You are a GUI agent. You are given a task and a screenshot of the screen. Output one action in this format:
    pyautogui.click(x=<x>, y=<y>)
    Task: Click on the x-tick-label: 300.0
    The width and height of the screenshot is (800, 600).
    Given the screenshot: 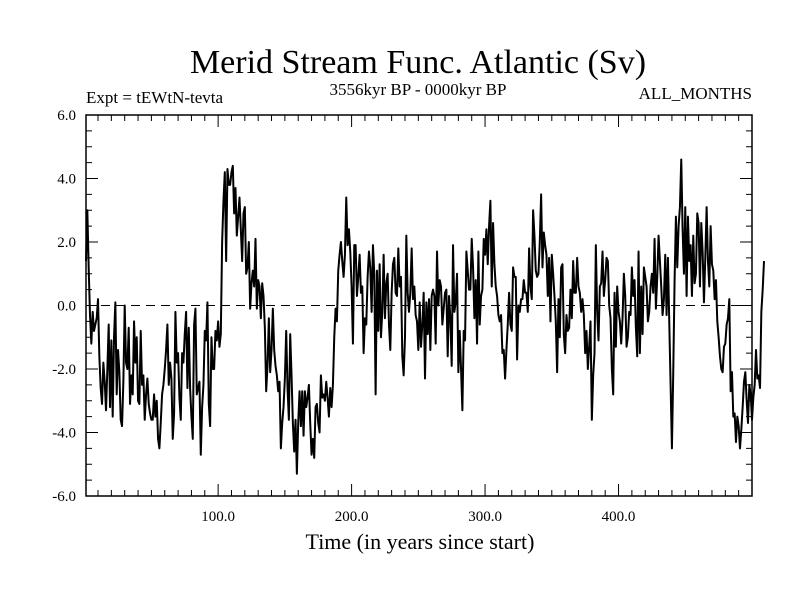 What is the action you would take?
    pyautogui.click(x=485, y=517)
    